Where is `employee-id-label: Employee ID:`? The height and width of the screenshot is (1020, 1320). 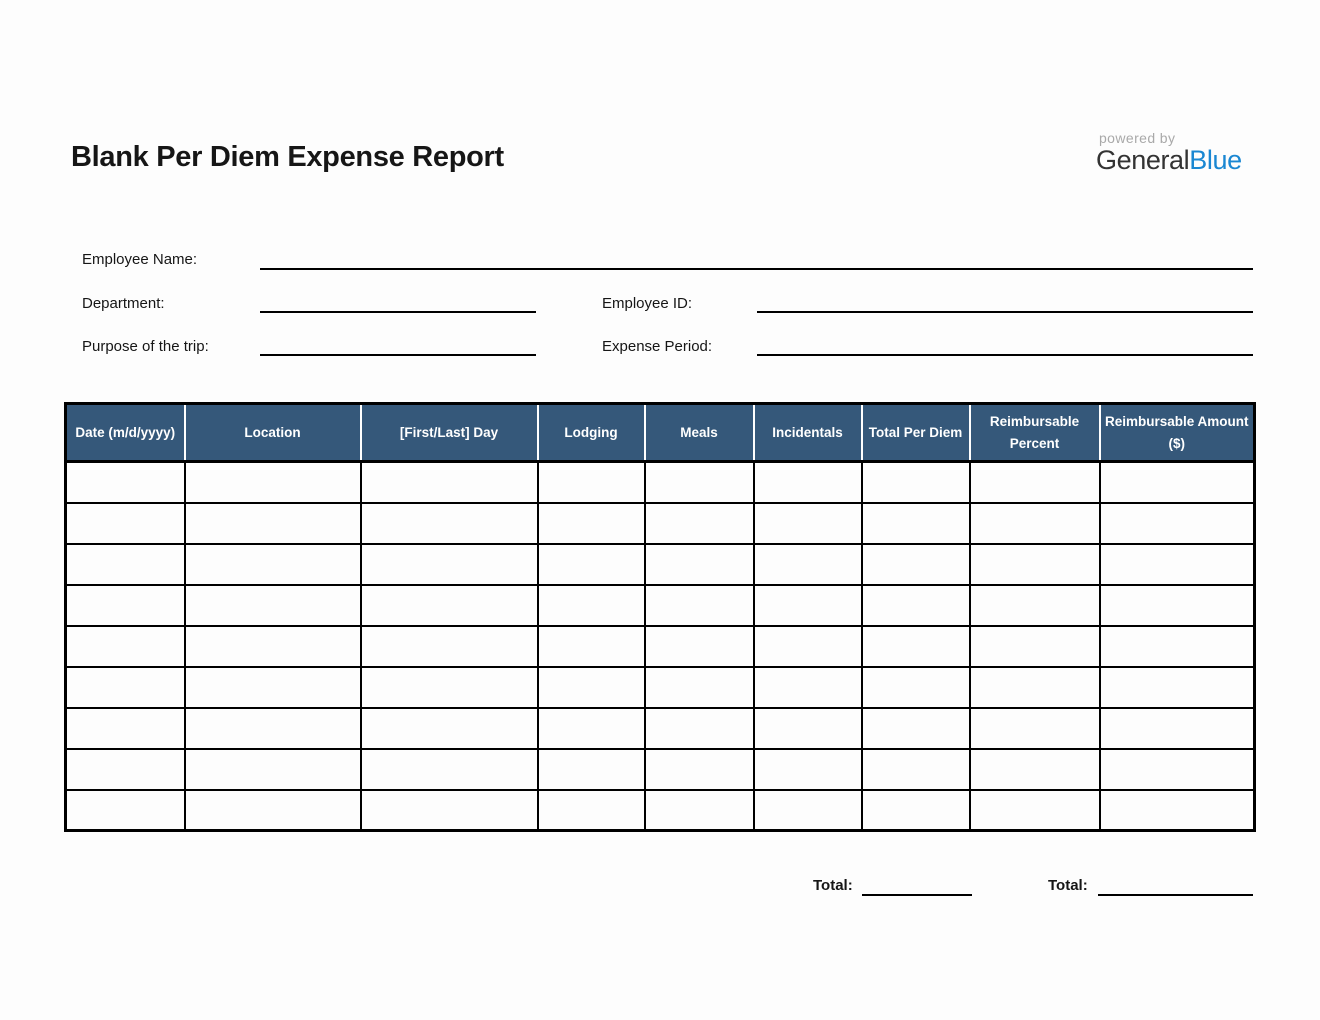
employee-id-label: Employee ID: is located at coordinates (647, 303).